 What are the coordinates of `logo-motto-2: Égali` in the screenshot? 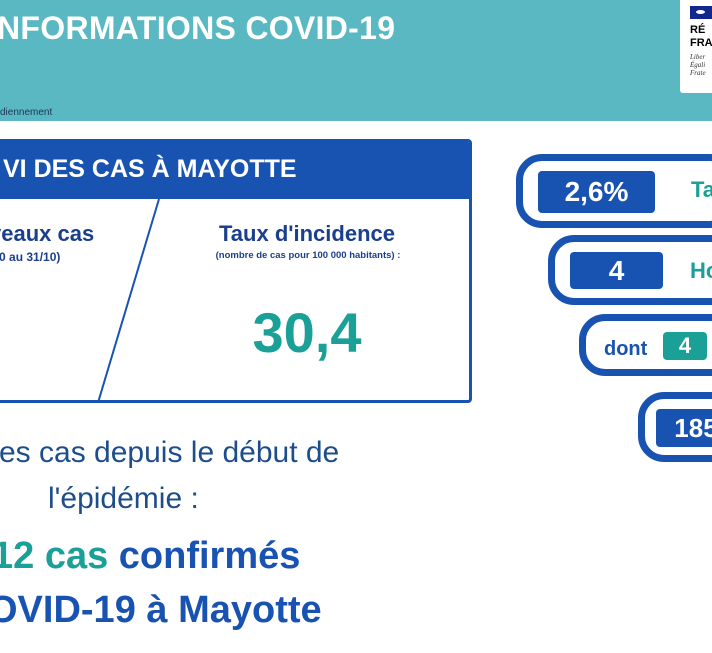 It's located at (698, 65).